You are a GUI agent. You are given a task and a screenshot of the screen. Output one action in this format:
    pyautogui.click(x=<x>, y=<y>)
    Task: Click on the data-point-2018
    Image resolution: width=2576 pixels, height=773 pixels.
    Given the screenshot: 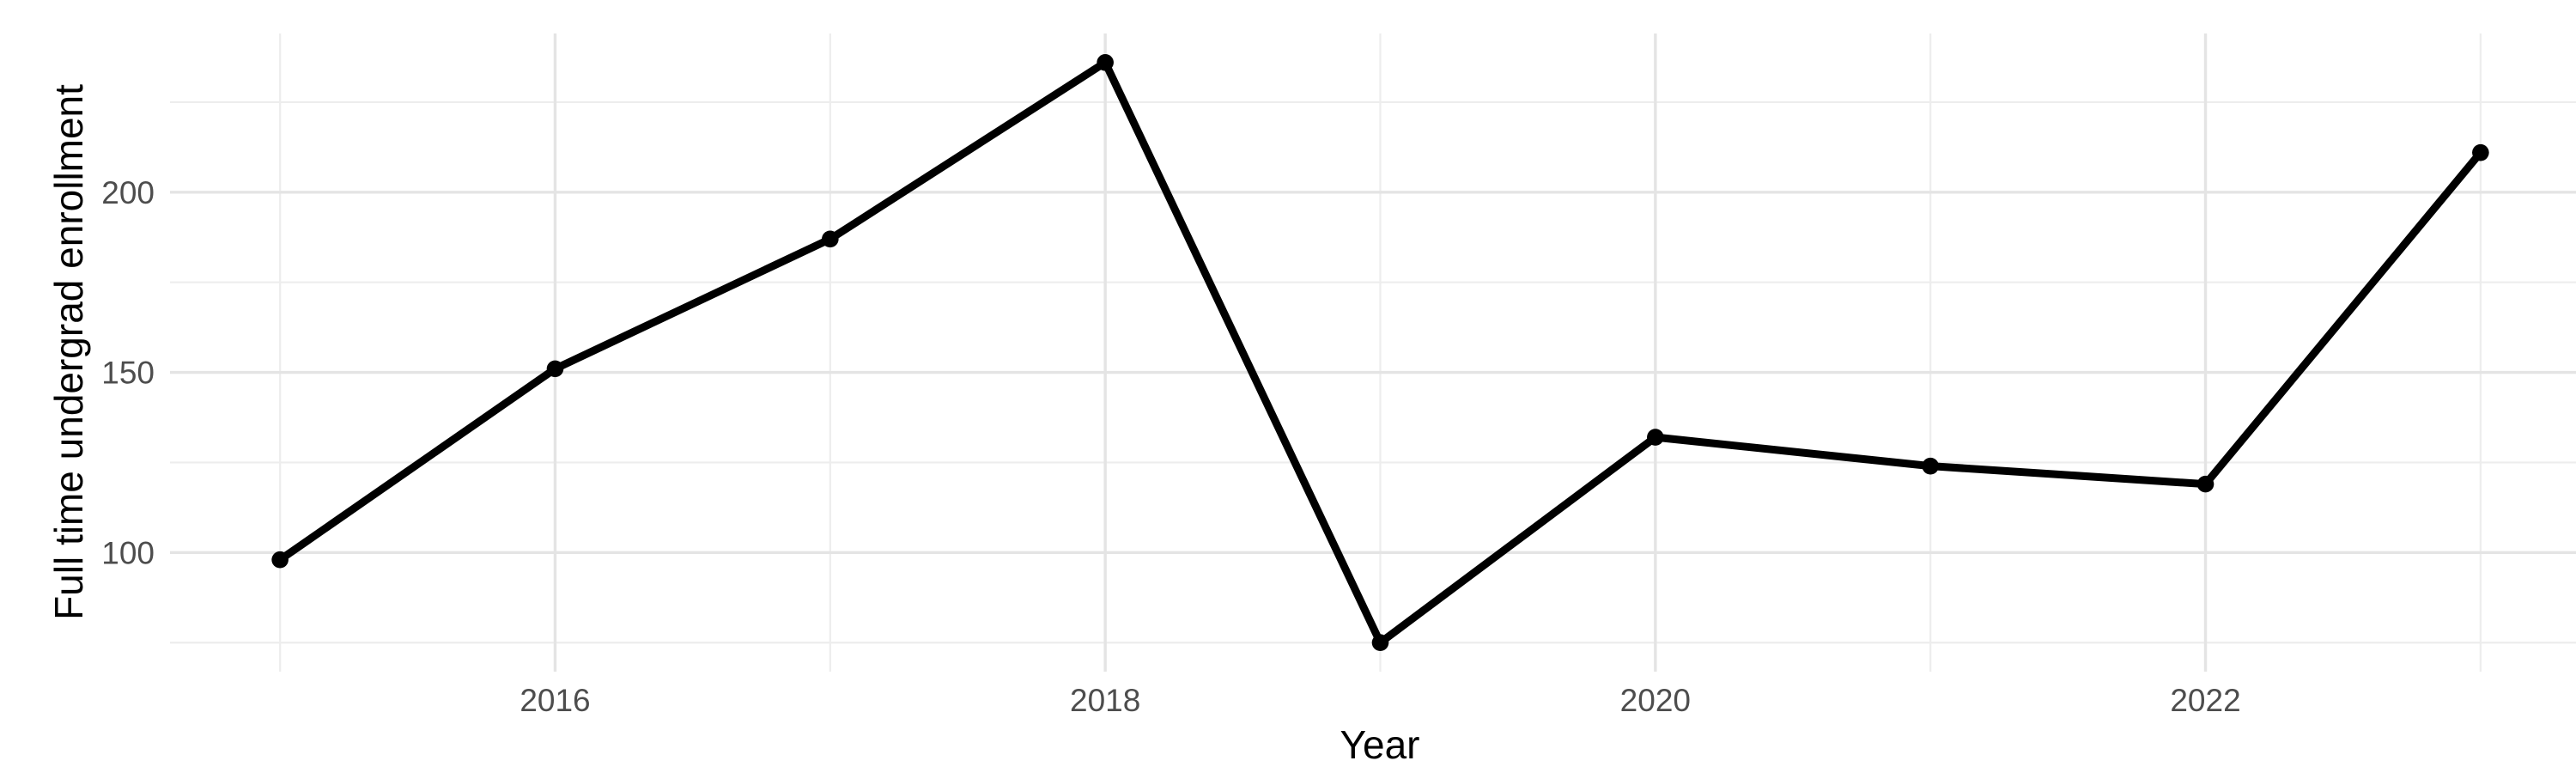 What is the action you would take?
    pyautogui.click(x=1105, y=62)
    